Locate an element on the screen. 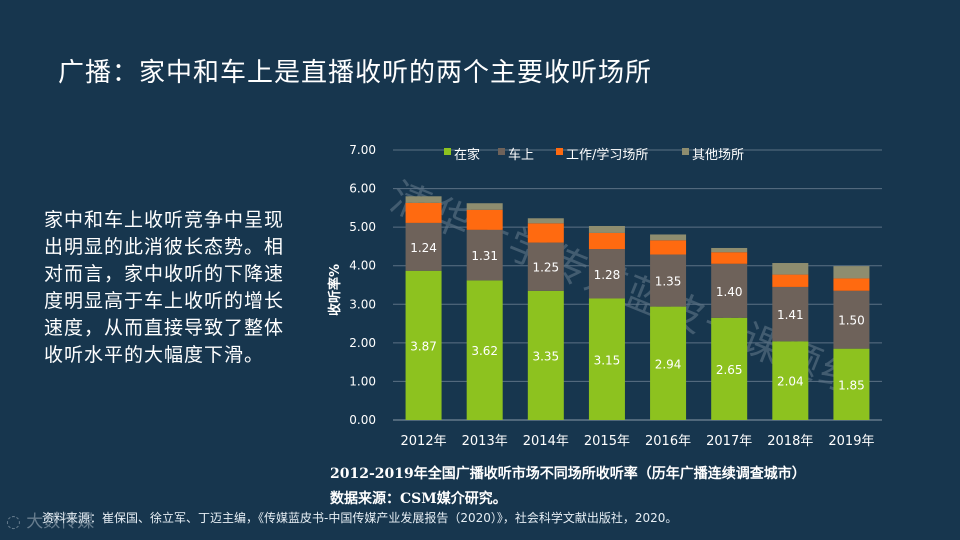 The width and height of the screenshot is (960, 540). data-label: 1.28 is located at coordinates (607, 275).